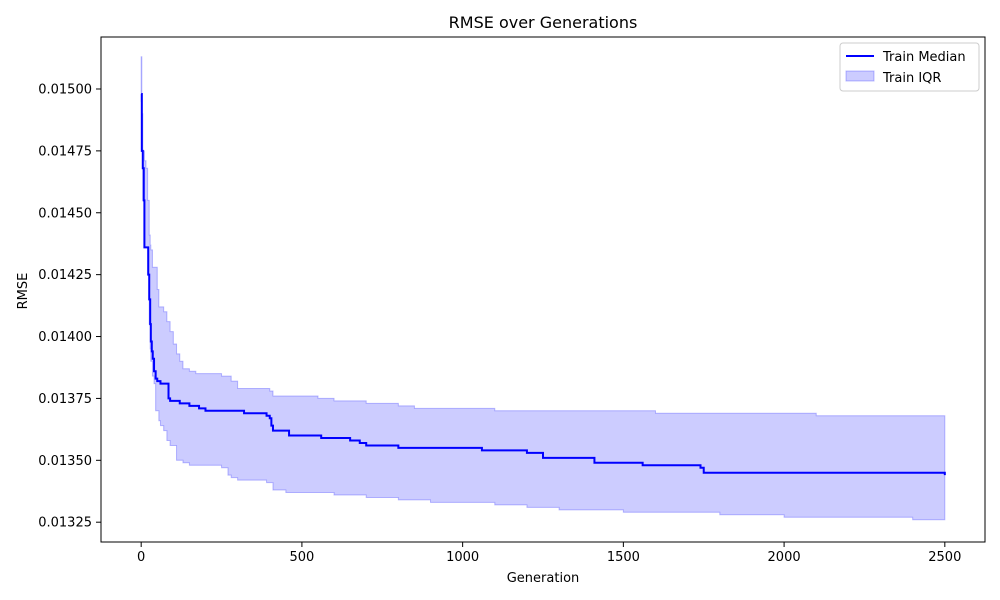 The image size is (1000, 600). What do you see at coordinates (65, 523) in the screenshot?
I see `y-tick-label: 0.01325` at bounding box center [65, 523].